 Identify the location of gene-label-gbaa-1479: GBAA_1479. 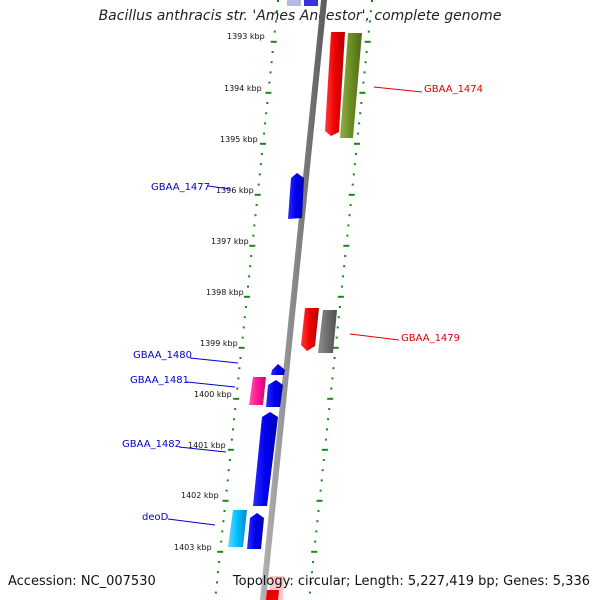
(430, 338).